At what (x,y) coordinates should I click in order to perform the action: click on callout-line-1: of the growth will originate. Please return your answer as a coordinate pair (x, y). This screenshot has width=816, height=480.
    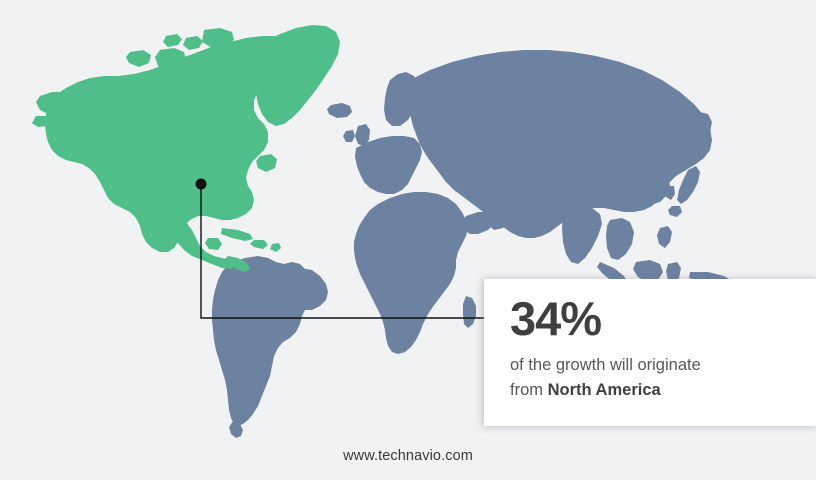
    Looking at the image, I should click on (605, 364).